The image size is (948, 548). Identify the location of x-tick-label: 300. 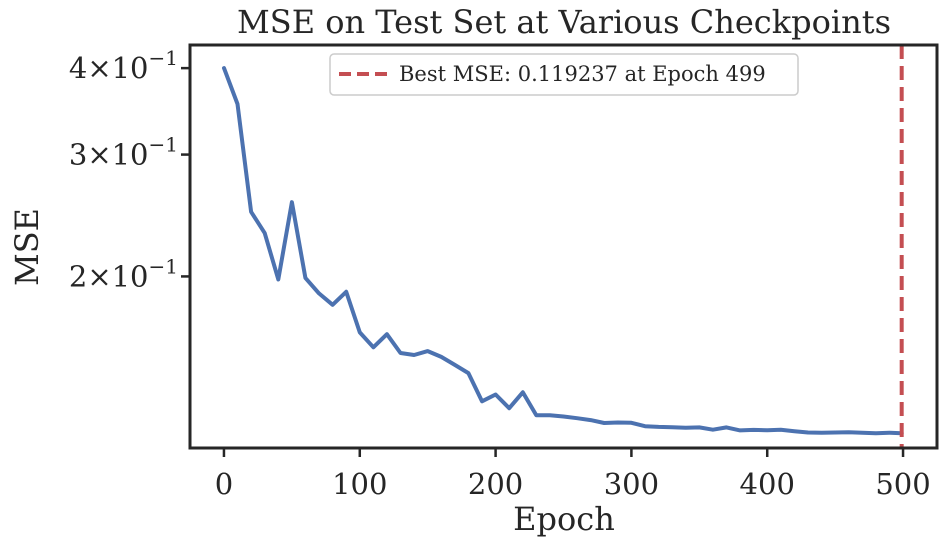
(631, 484).